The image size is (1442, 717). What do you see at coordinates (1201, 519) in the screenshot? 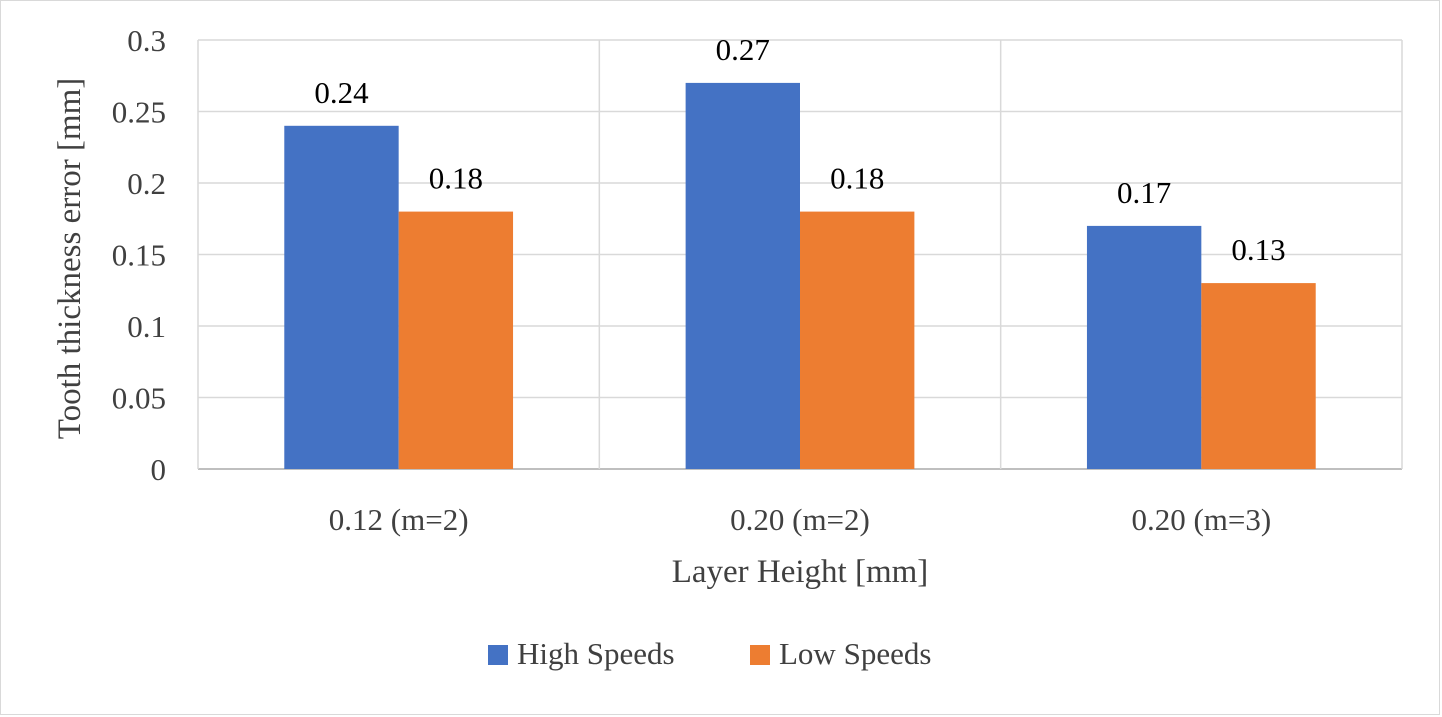
I see `x-category-label: 0.20 (m=3)` at bounding box center [1201, 519].